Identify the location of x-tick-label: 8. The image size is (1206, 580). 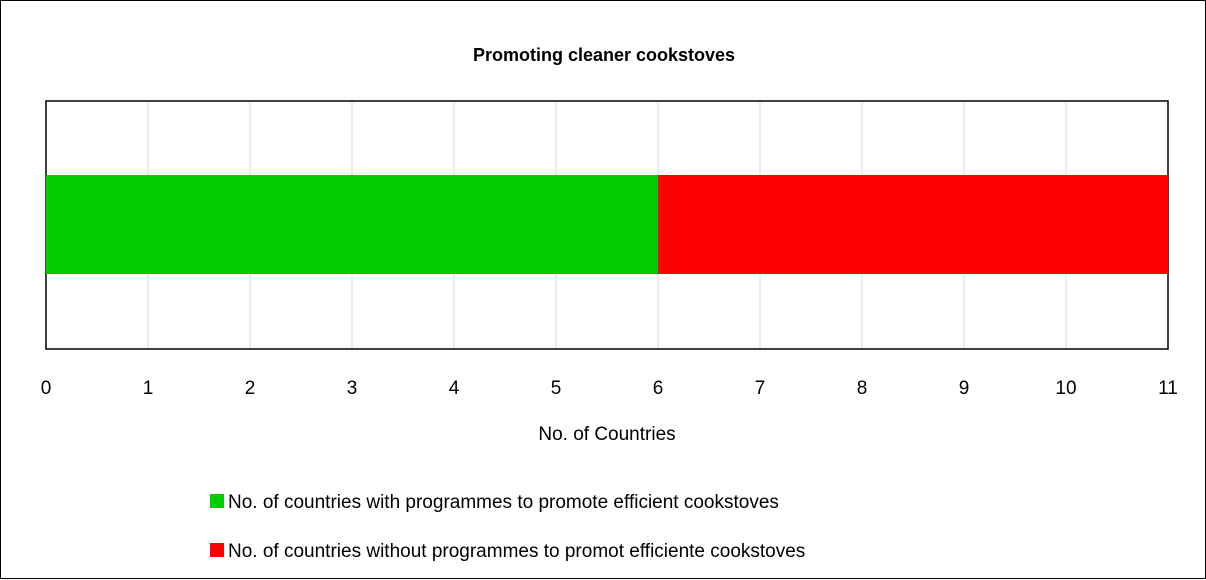
(862, 388).